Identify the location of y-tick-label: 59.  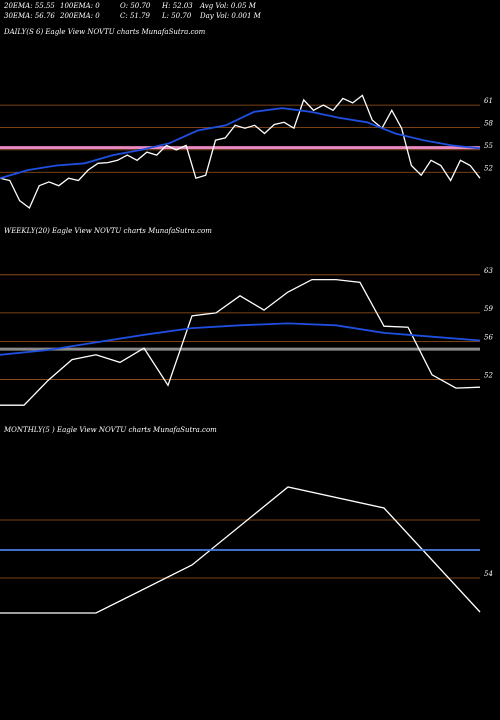
(488, 309).